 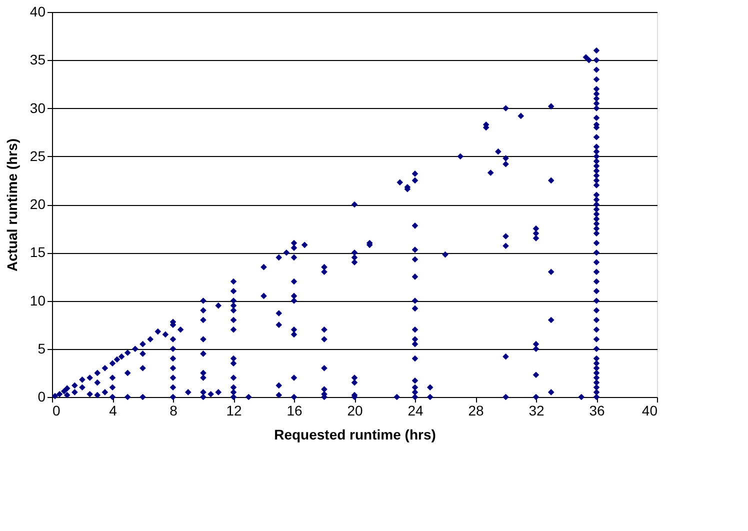 I want to click on y-tick-label: 15, so click(x=38, y=252).